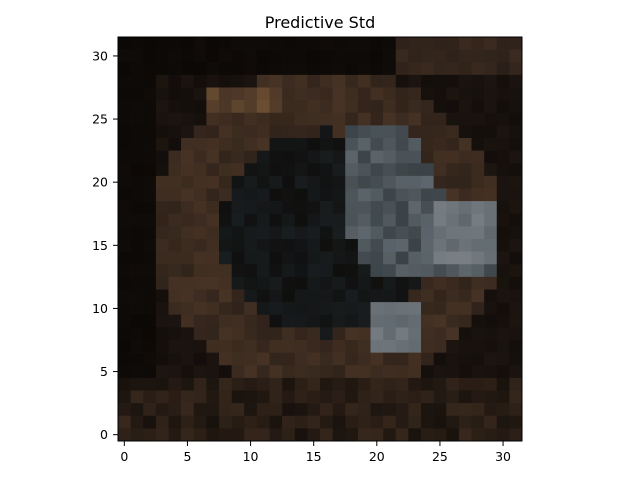  Describe the element at coordinates (100, 182) in the screenshot. I see `y-tick-label: 20` at that location.